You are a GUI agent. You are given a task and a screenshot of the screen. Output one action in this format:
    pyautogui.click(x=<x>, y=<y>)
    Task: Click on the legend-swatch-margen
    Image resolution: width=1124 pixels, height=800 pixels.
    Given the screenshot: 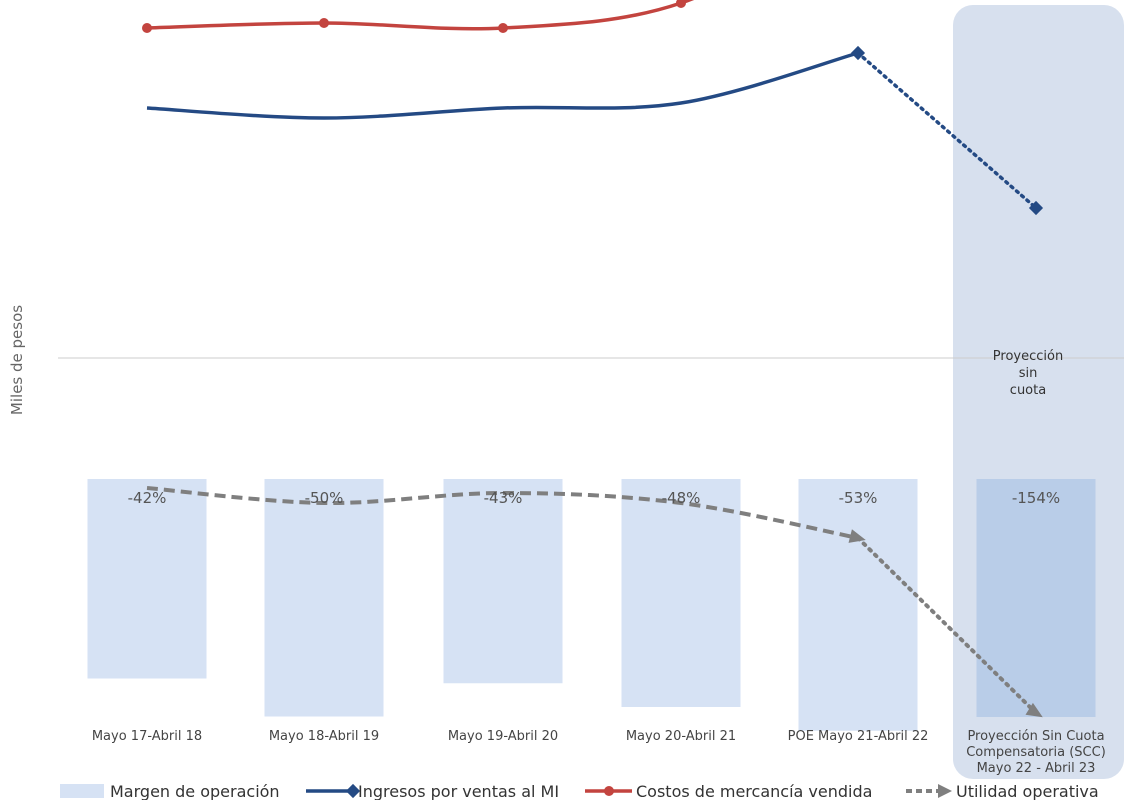 What is the action you would take?
    pyautogui.click(x=82, y=791)
    